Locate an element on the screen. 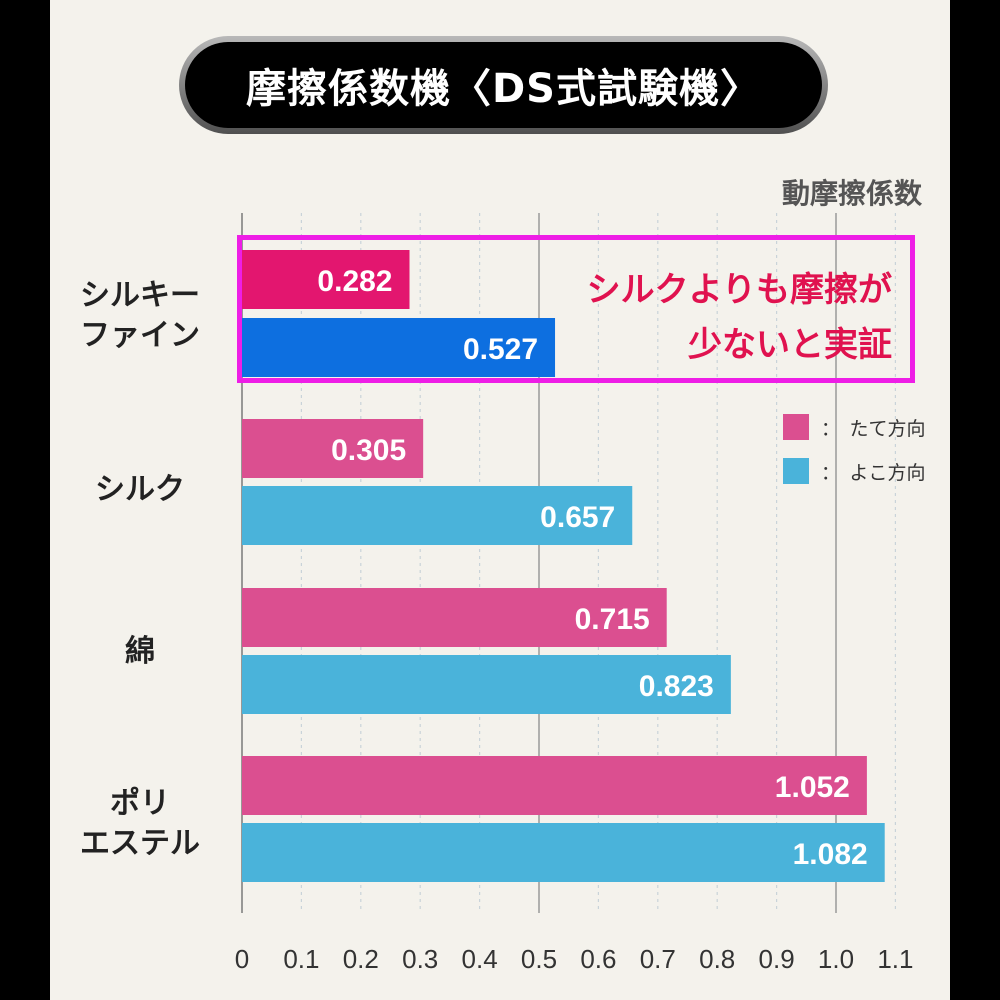  bar-tate-silk is located at coordinates (333, 448).